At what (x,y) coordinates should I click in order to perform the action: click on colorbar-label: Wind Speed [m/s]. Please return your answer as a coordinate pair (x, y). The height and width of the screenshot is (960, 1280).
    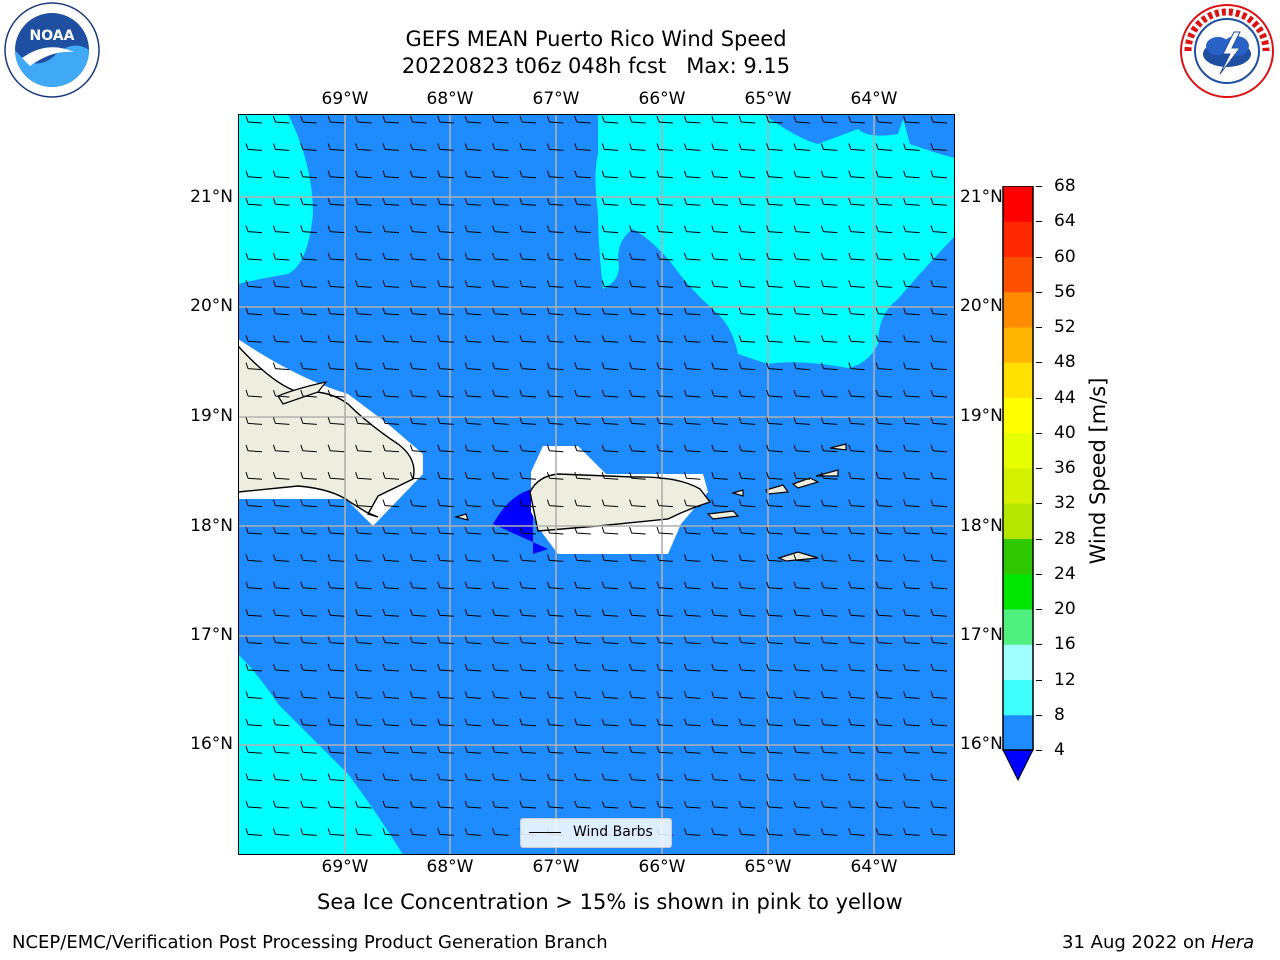
    Looking at the image, I should click on (1098, 471).